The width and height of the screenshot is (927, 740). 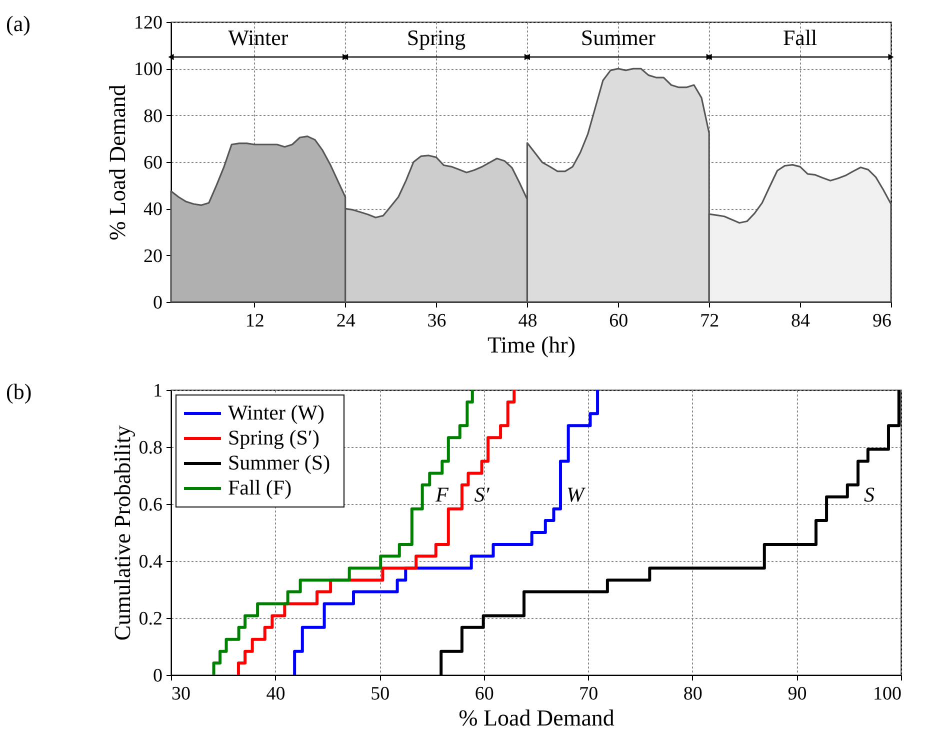 I want to click on x-tick-label: 84, so click(x=801, y=321).